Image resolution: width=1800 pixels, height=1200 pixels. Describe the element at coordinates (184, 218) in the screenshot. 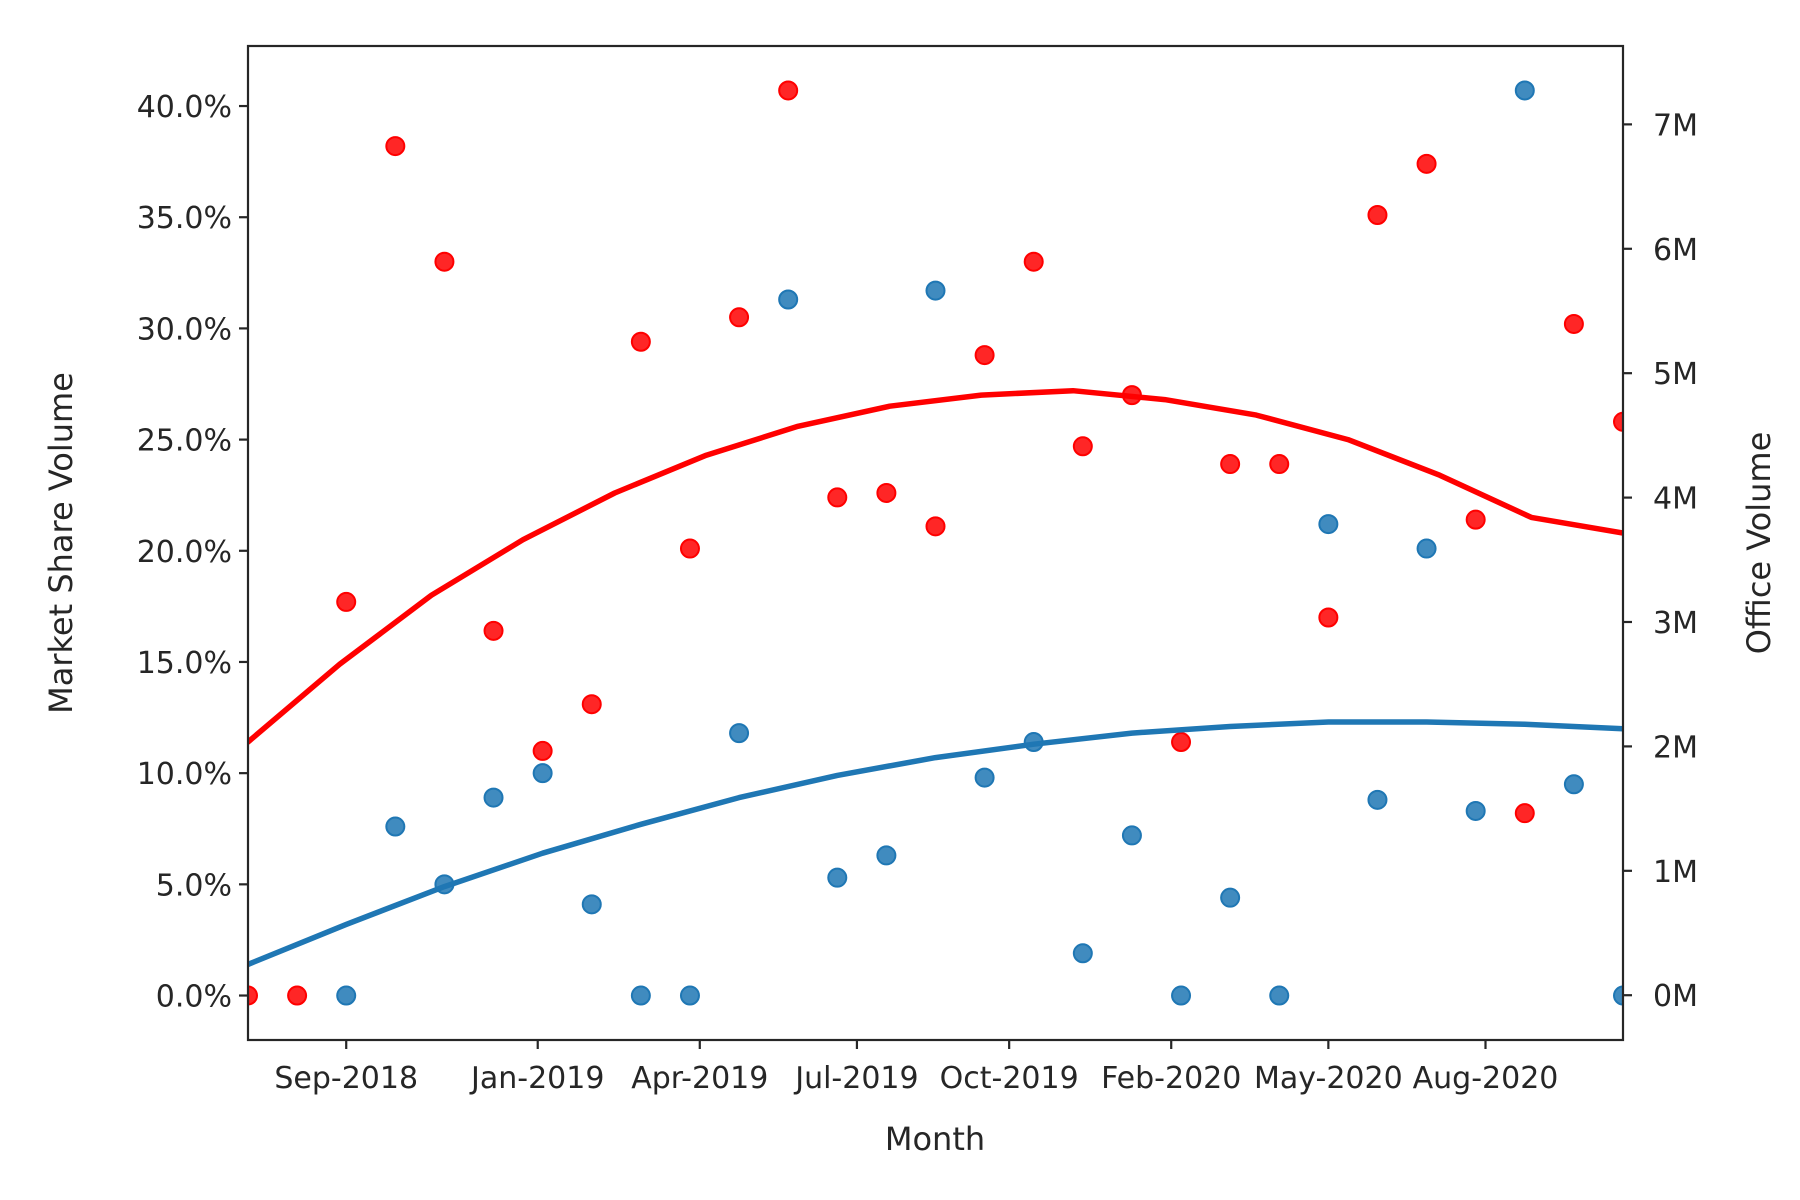

I see `left-tick-label: 35.0%` at that location.